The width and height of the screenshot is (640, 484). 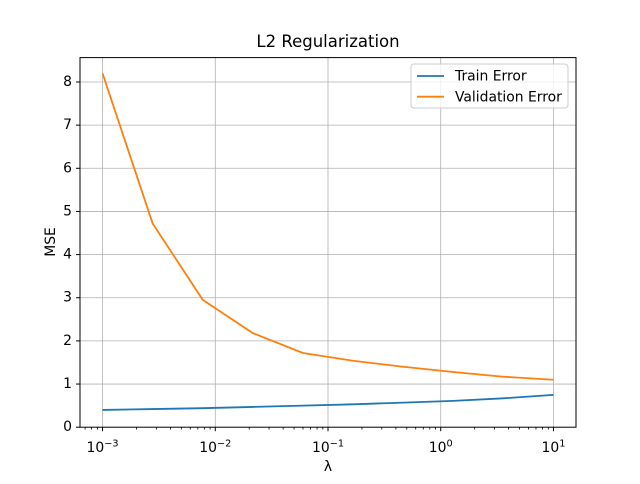 I want to click on y-tick-label: 7, so click(x=67, y=125).